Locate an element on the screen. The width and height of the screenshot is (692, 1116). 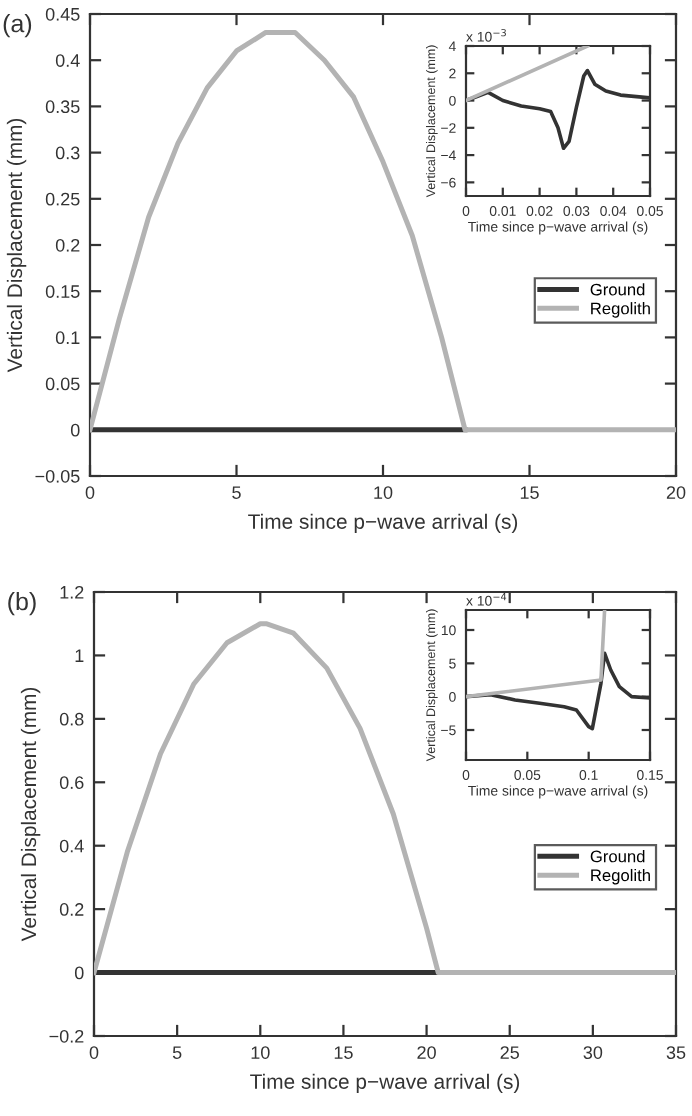
y-tick-label: −0.2 is located at coordinates (66, 1036).